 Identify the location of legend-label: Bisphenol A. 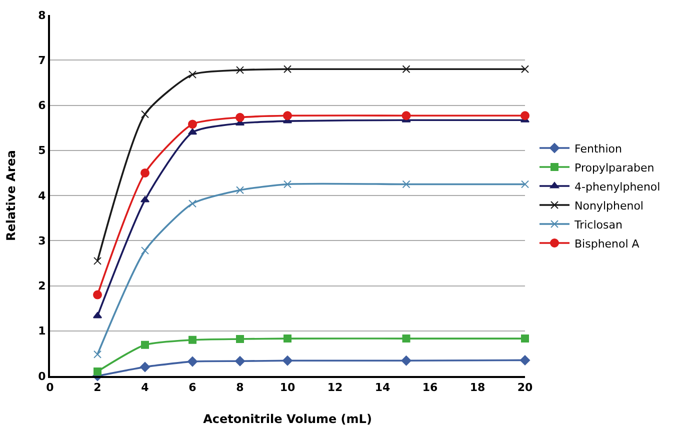
(607, 243).